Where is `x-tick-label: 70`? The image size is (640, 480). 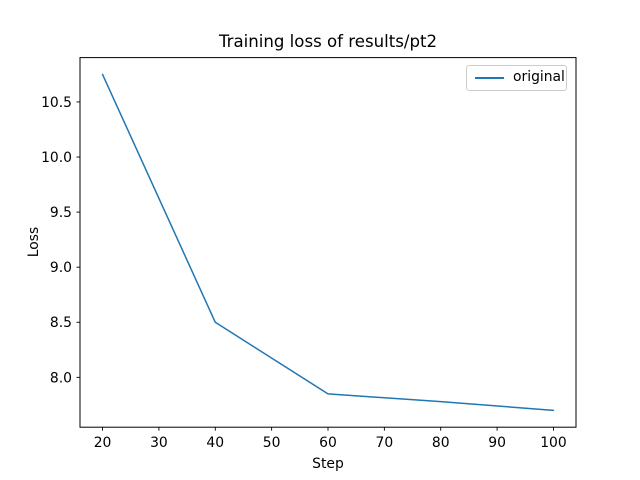
x-tick-label: 70 is located at coordinates (385, 443).